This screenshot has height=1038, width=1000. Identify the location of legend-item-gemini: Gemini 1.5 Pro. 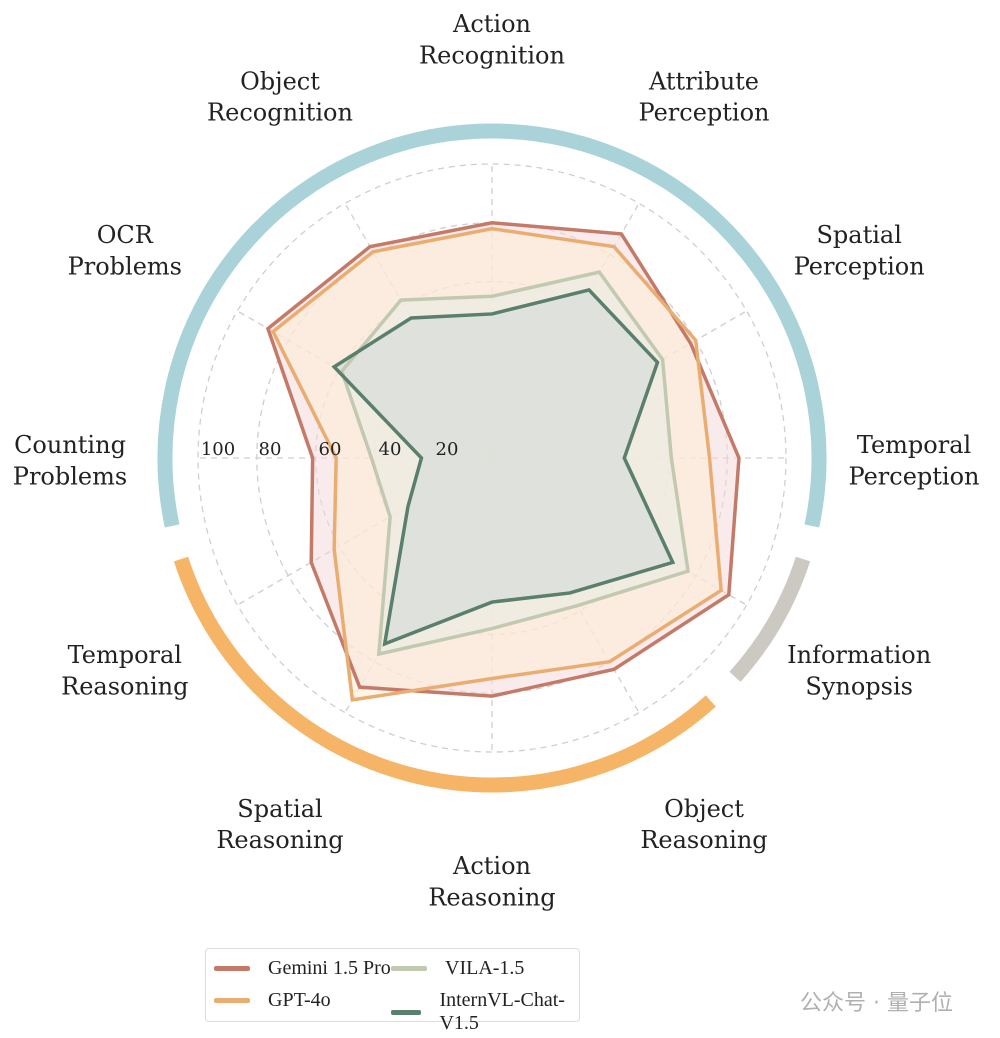
(302, 968).